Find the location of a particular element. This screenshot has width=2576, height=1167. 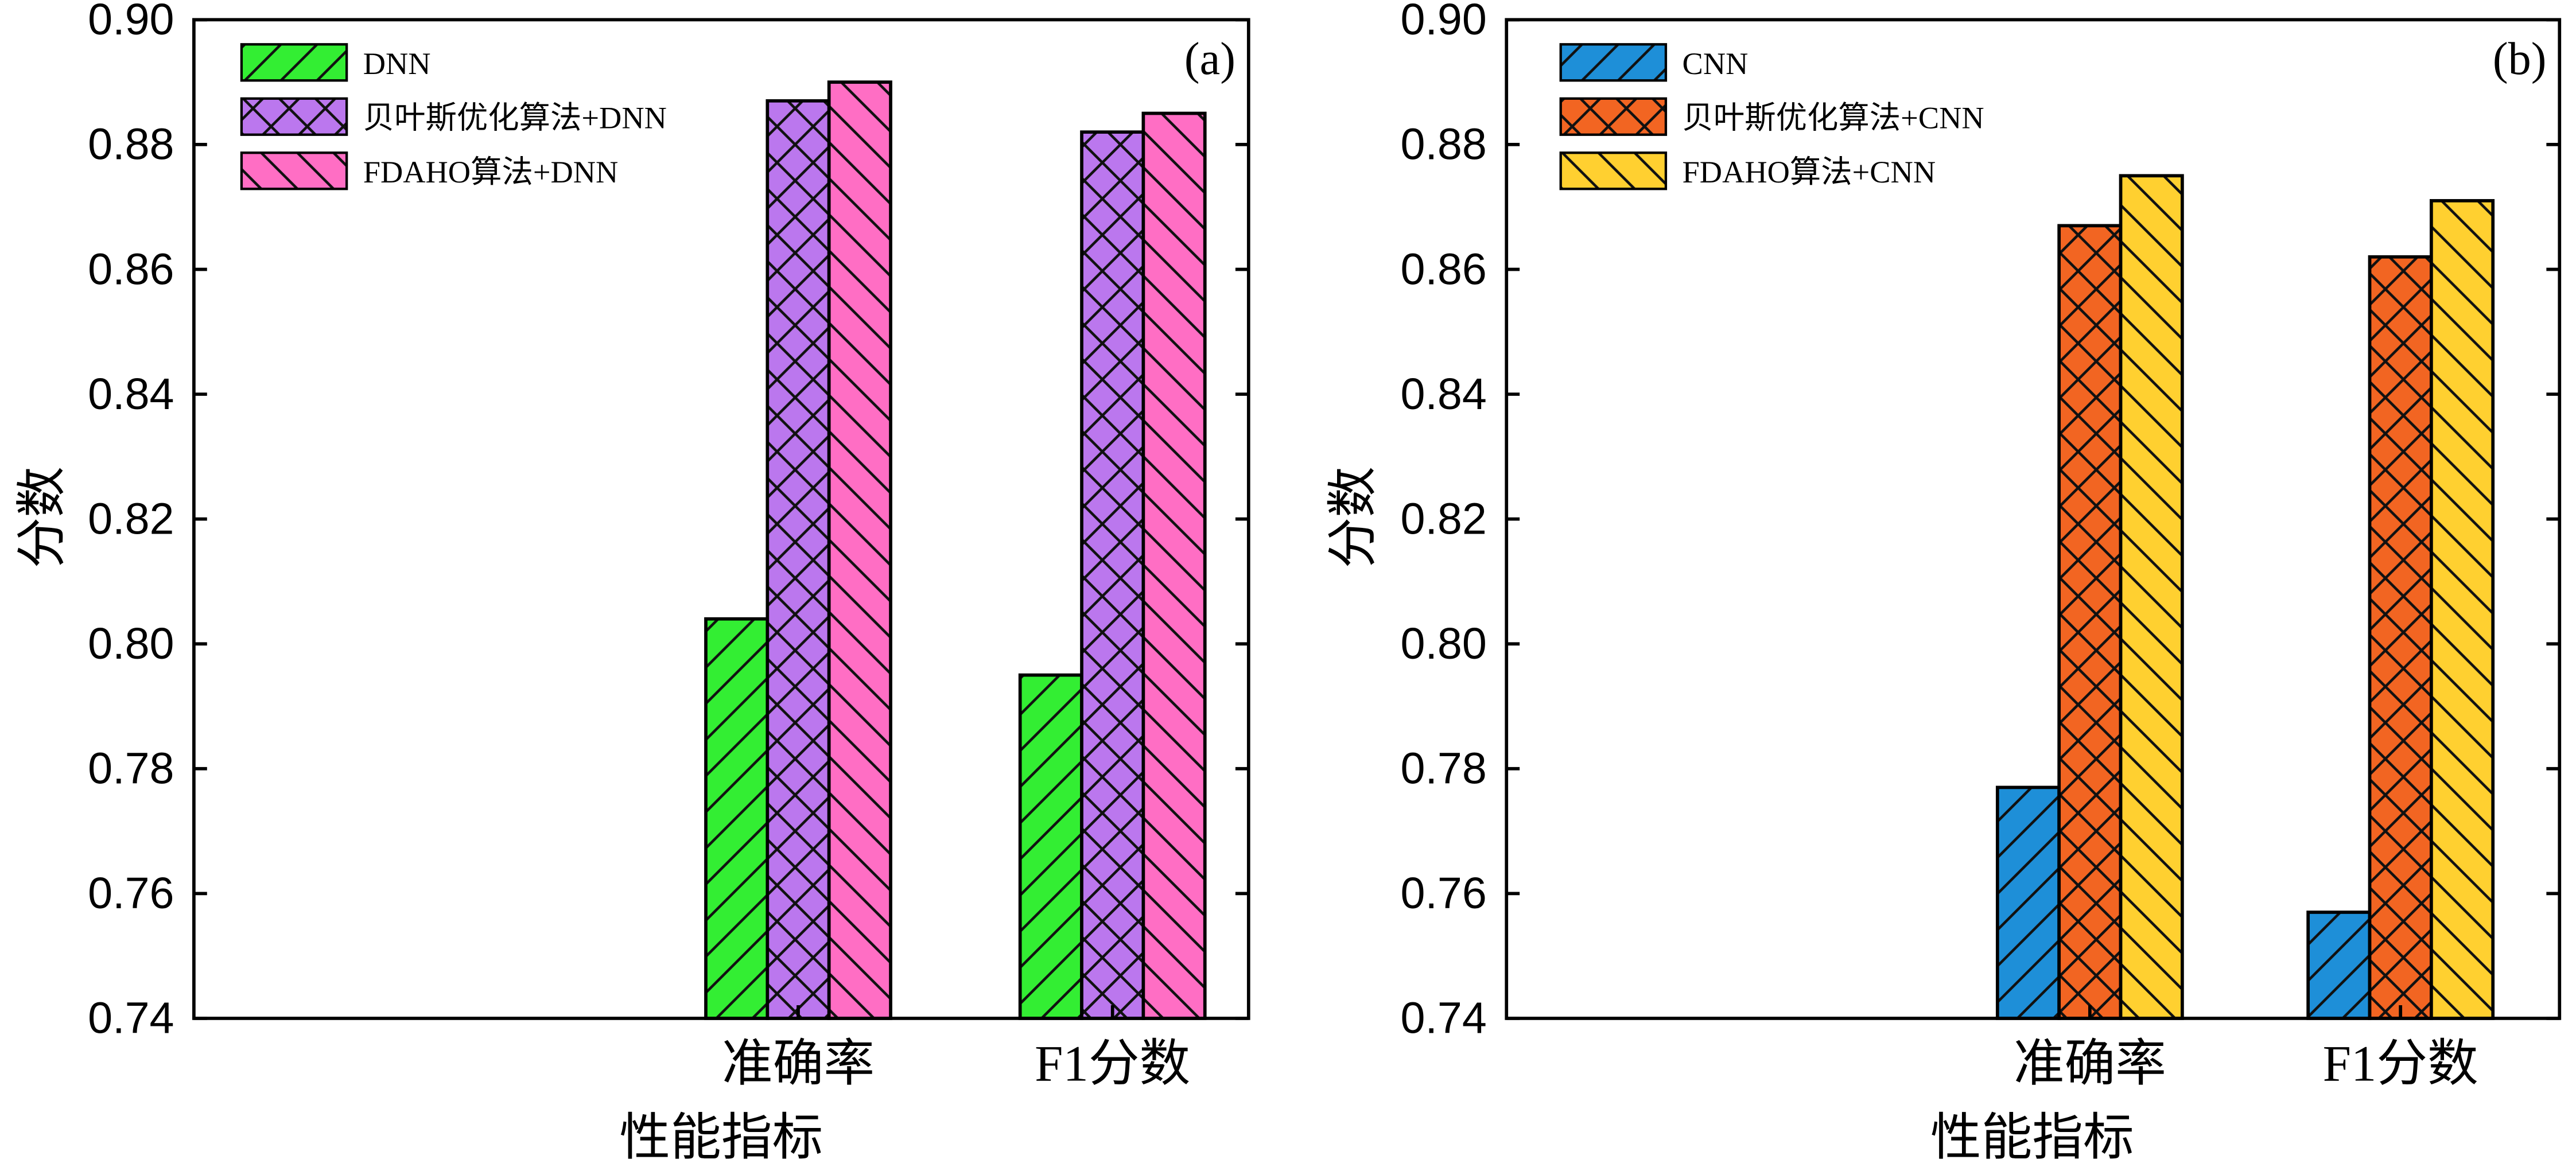

bar-DNN-F1分数 is located at coordinates (1050, 846).